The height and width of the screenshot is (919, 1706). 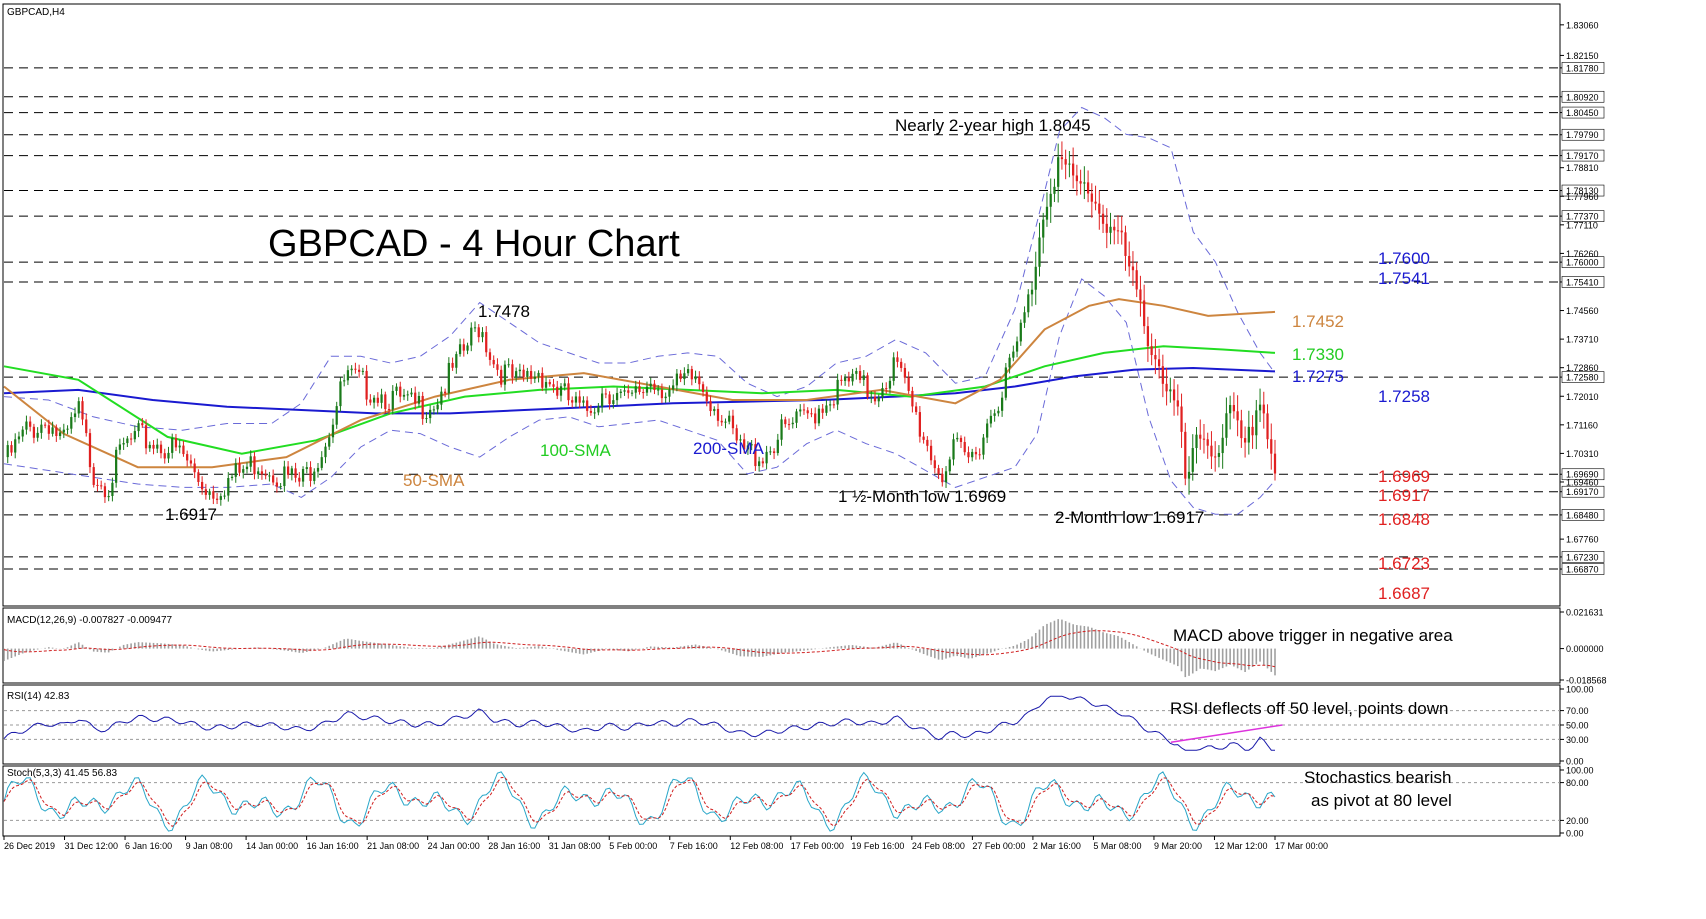 I want to click on sma100-label: 100-SMA, so click(x=576, y=450).